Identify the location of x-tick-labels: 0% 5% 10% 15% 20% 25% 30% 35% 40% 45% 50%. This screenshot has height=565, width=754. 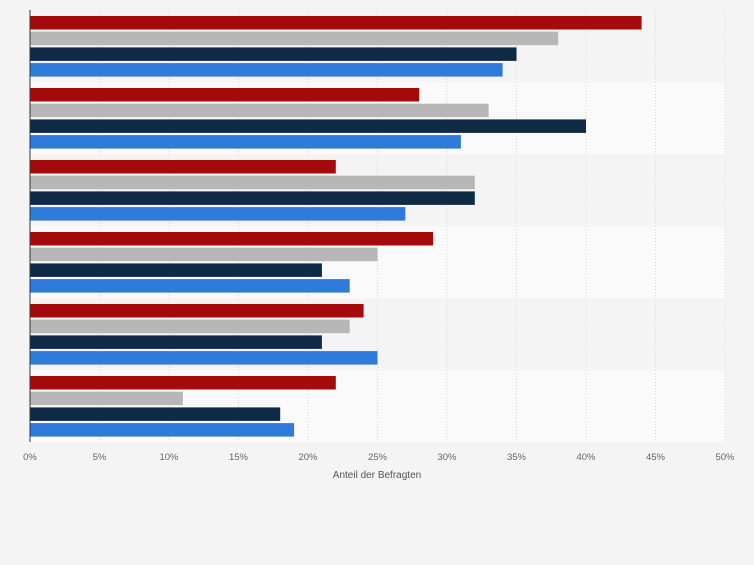
(379, 457).